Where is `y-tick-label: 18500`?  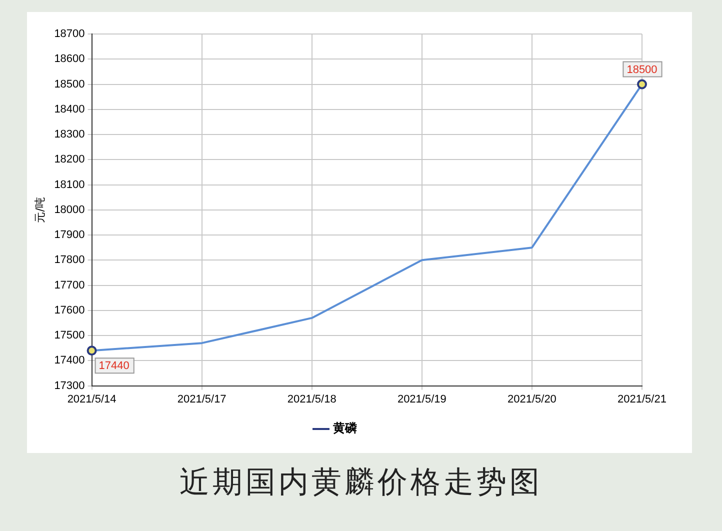
y-tick-label: 18500 is located at coordinates (69, 84).